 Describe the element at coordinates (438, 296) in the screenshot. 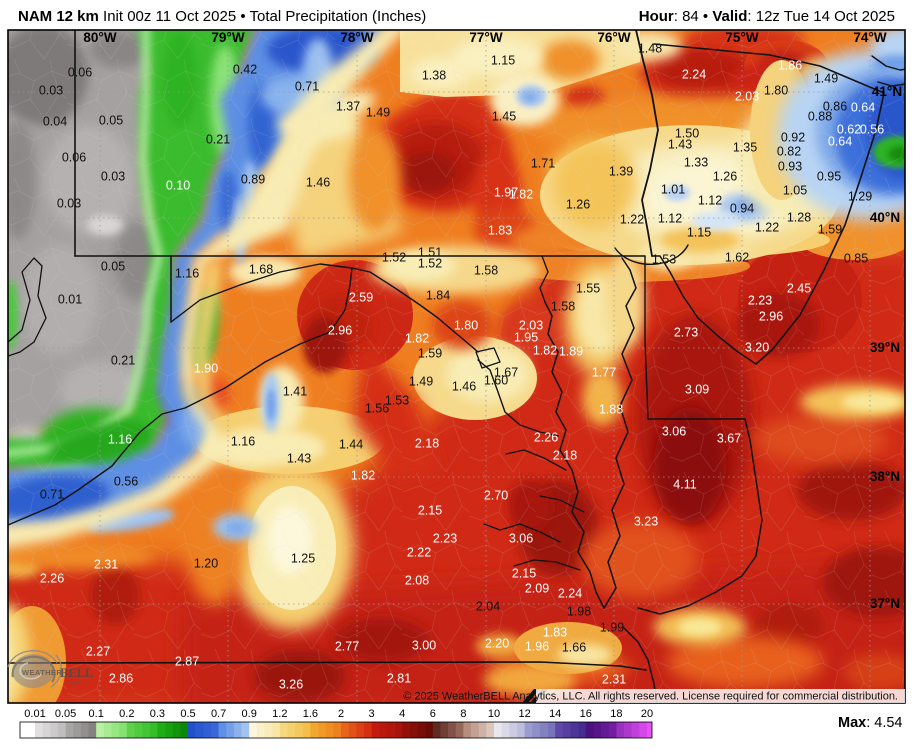

I see `svg-text: 1.84` at that location.